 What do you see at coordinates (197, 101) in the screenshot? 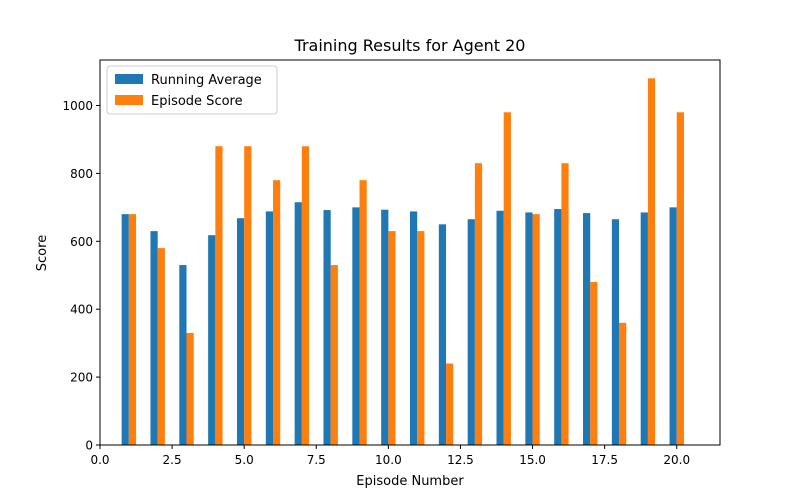
I see `legend-label-episode-score: Episode Score` at bounding box center [197, 101].